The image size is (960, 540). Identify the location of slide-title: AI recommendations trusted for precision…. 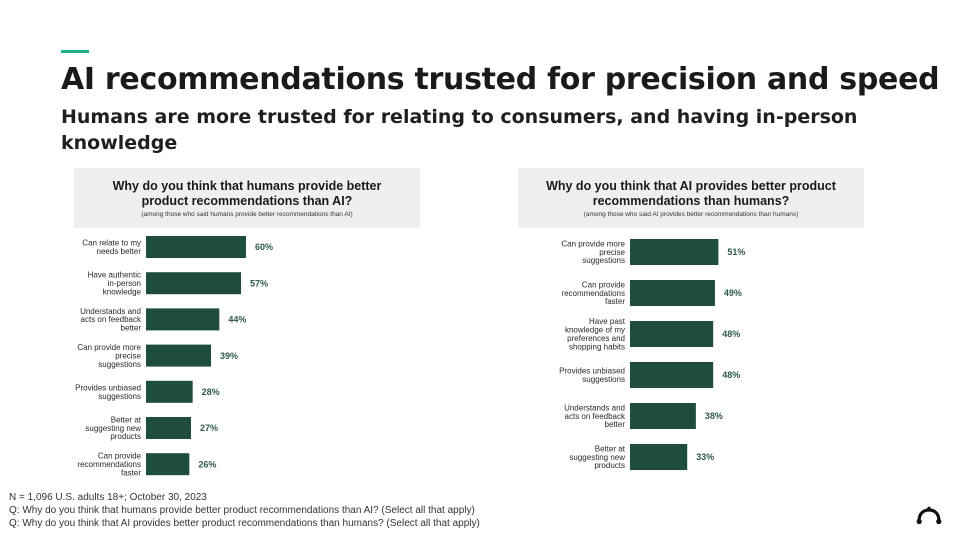
(500, 79).